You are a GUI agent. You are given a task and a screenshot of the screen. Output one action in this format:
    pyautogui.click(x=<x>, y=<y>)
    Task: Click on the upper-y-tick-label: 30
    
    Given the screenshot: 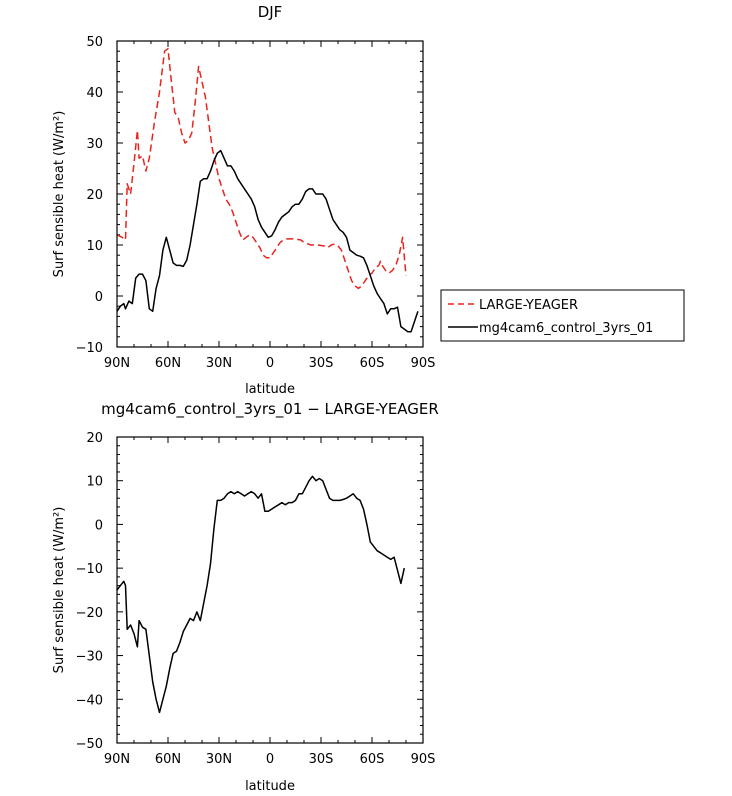 What is the action you would take?
    pyautogui.click(x=94, y=144)
    